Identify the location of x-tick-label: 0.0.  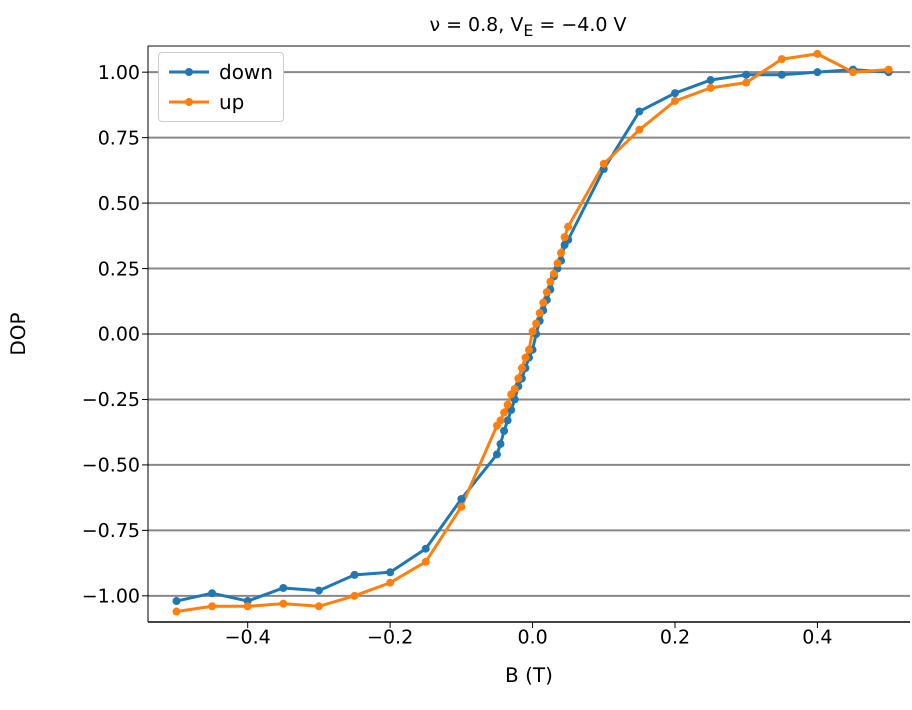
(532, 637).